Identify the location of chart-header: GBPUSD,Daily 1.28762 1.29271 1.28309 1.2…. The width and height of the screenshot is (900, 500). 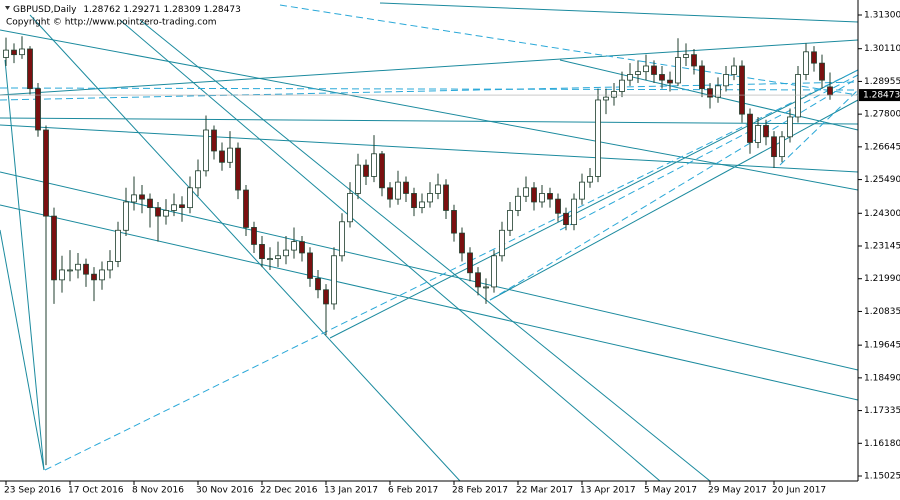
(127, 10).